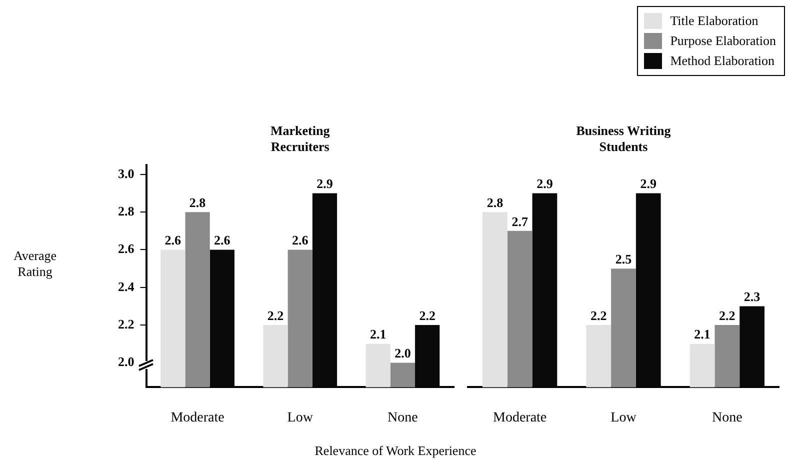 Image resolution: width=791 pixels, height=467 pixels. I want to click on y-axis-title: Average Rating, so click(35, 264).